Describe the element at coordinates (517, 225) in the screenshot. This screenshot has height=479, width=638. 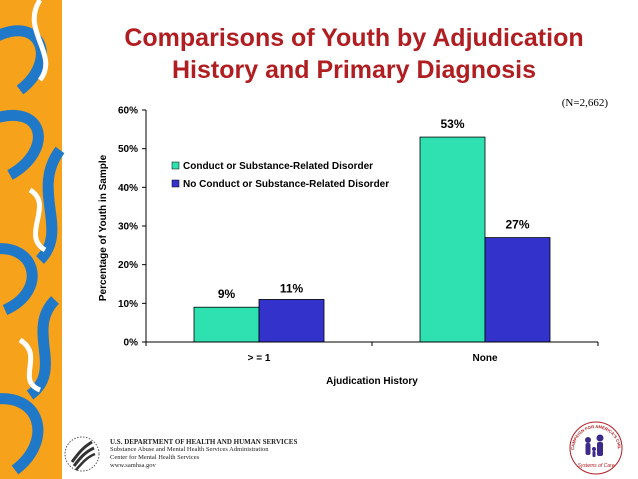
I see `data-label: 27%` at that location.